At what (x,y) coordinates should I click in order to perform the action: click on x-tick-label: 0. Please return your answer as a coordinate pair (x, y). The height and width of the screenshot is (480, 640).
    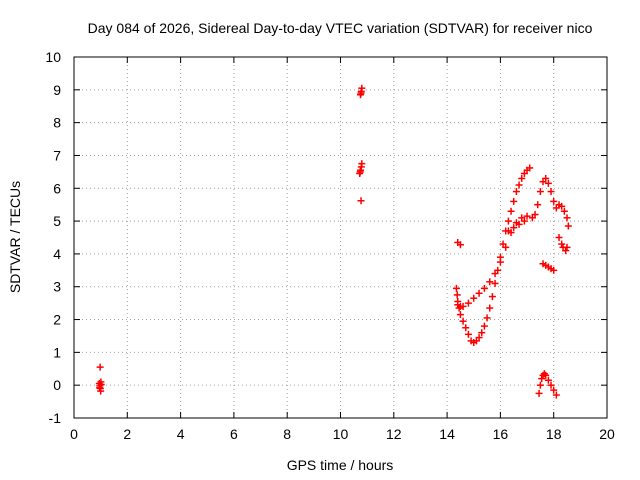
    Looking at the image, I should click on (74, 434).